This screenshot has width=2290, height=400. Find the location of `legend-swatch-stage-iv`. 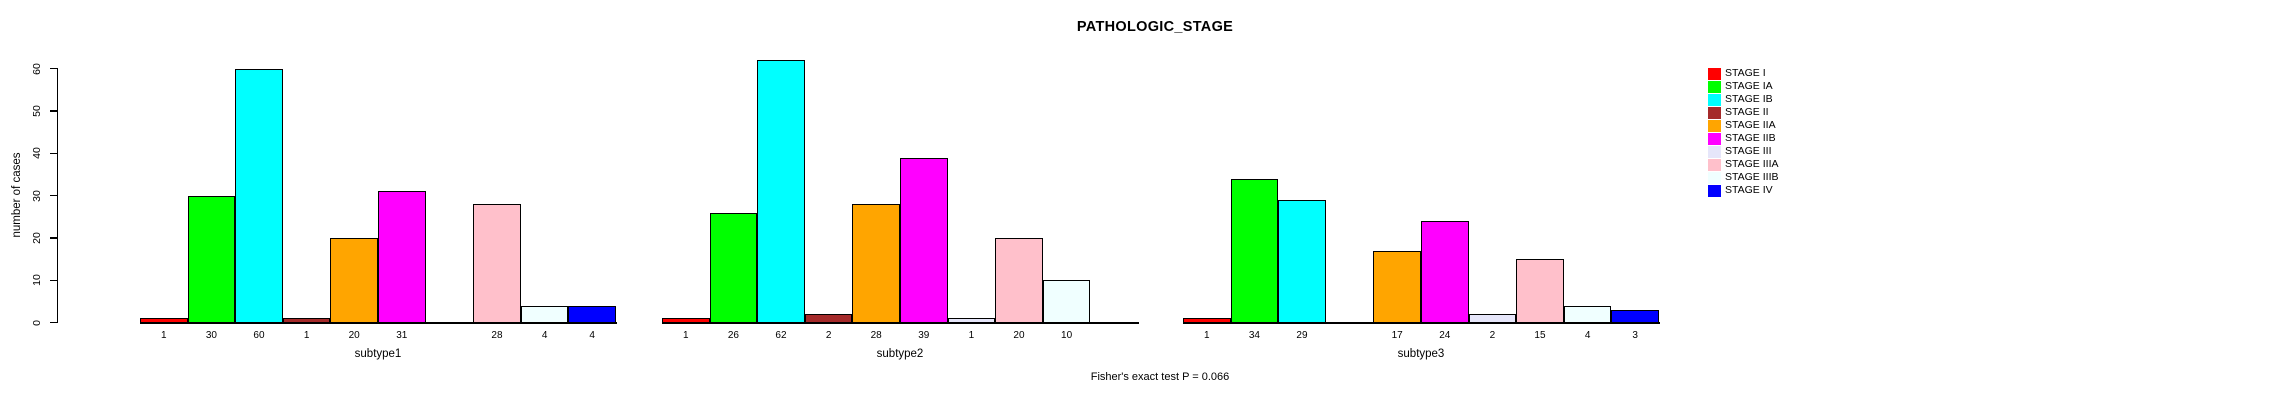

legend-swatch-stage-iv is located at coordinates (1714, 190).